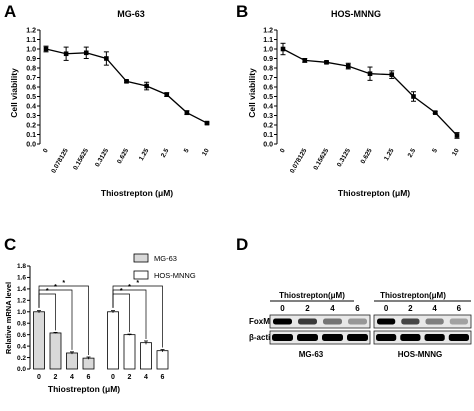 The height and width of the screenshot is (411, 474). What do you see at coordinates (131, 14) in the screenshot?
I see `chart-a-title: MG-63` at bounding box center [131, 14].